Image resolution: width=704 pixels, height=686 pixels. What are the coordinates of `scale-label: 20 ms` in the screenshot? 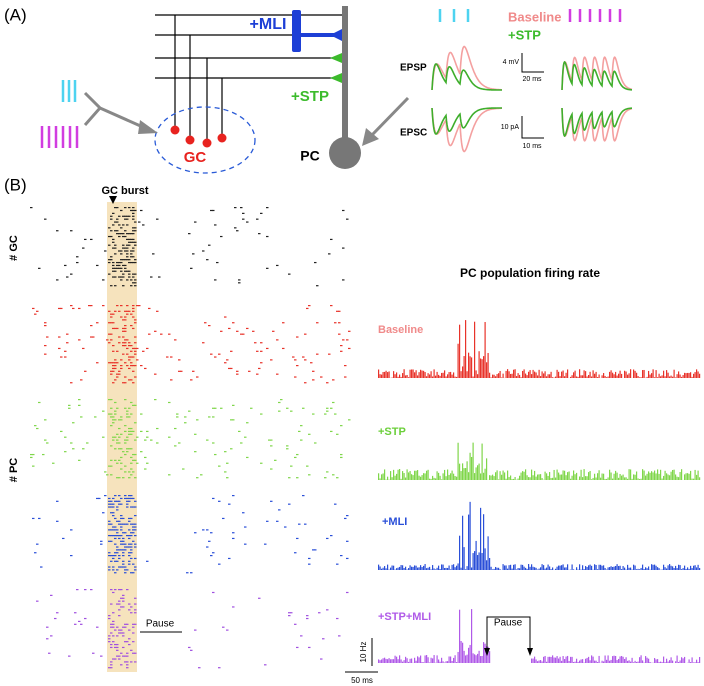 It's located at (532, 79).